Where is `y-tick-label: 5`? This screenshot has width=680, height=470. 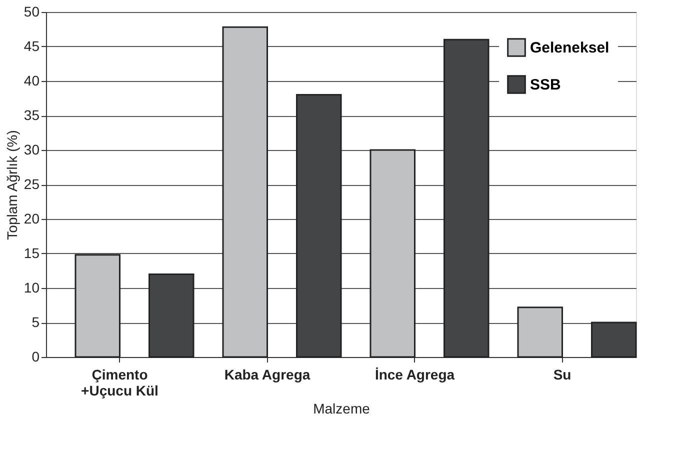
y-tick-label: 5 is located at coordinates (36, 322).